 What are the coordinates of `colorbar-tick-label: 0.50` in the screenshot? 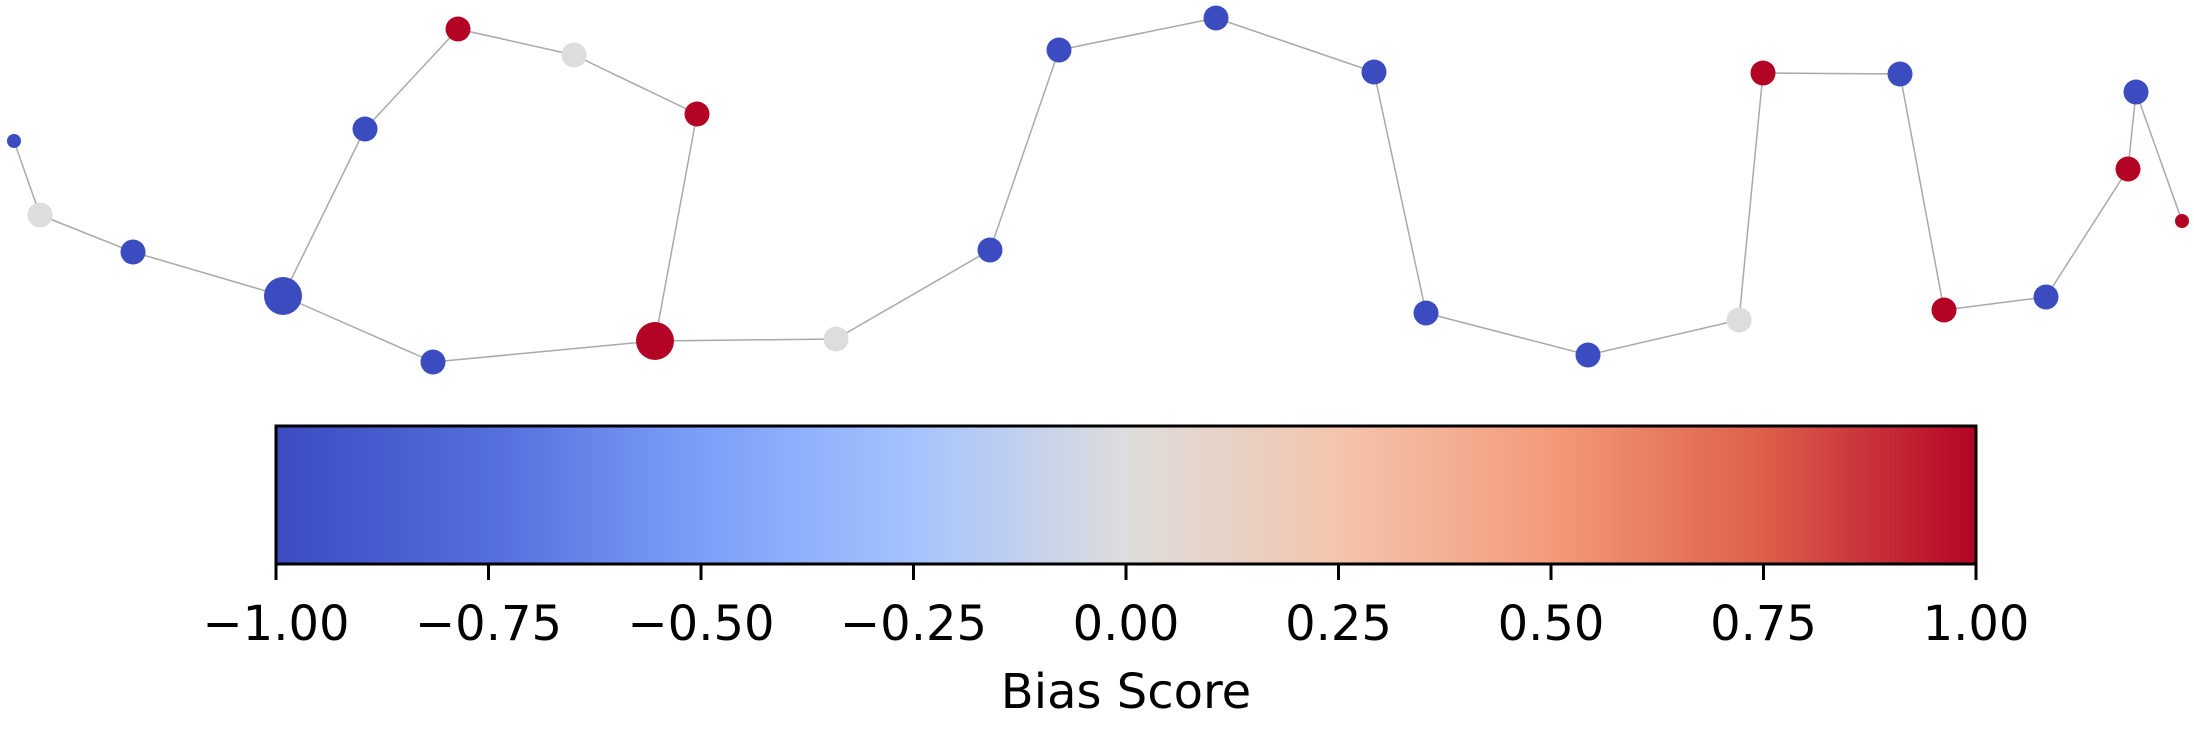 It's located at (1551, 624).